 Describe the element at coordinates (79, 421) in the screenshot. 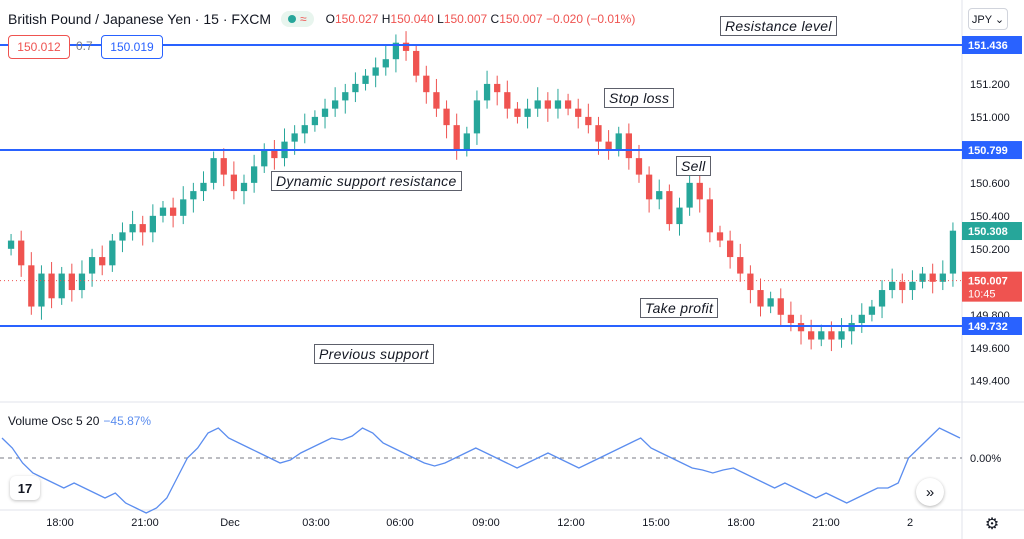

I see `oscillator-legend: Volume Osc 5 20 −45.87%` at that location.